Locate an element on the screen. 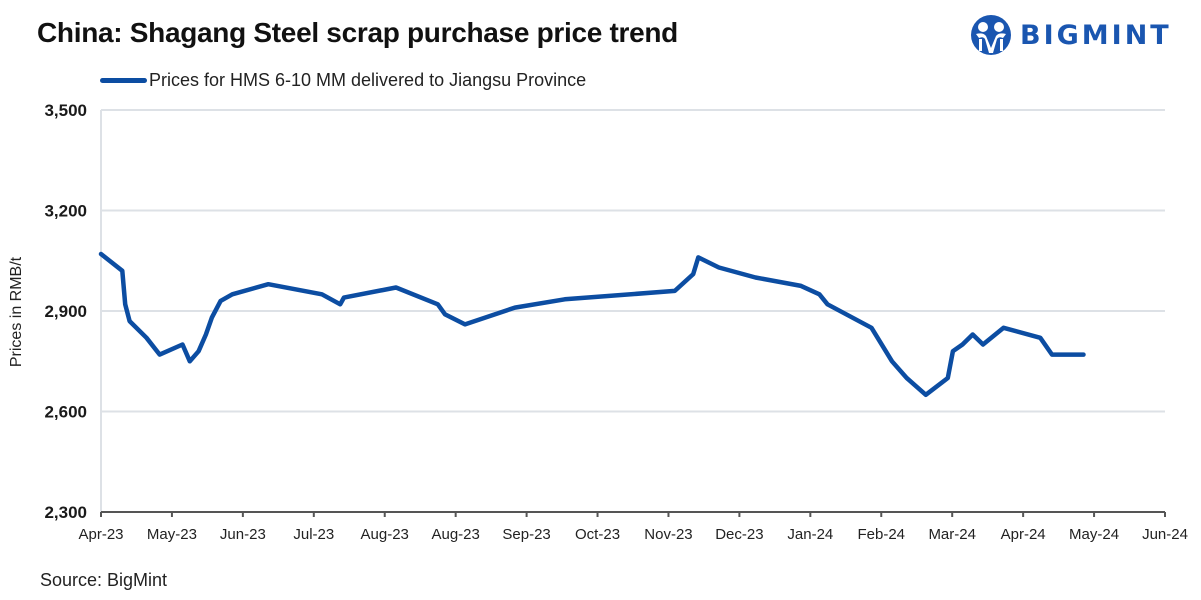  logo-text: BIGMINT is located at coordinates (1096, 35).